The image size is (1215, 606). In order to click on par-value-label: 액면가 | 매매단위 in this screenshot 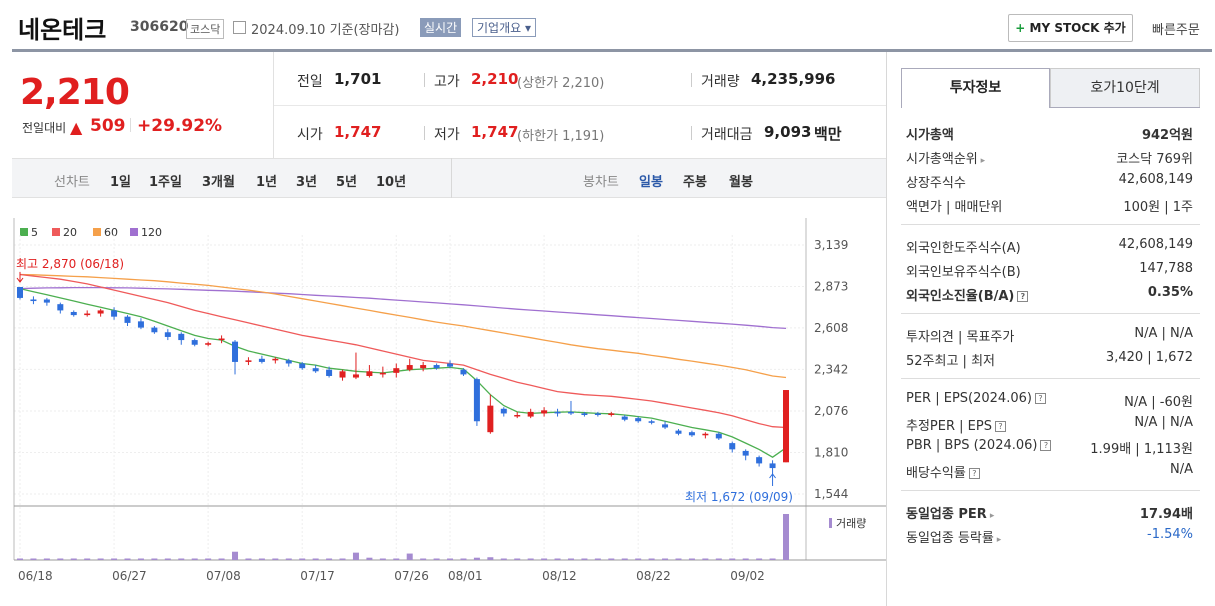, I will do `click(954, 205)`.